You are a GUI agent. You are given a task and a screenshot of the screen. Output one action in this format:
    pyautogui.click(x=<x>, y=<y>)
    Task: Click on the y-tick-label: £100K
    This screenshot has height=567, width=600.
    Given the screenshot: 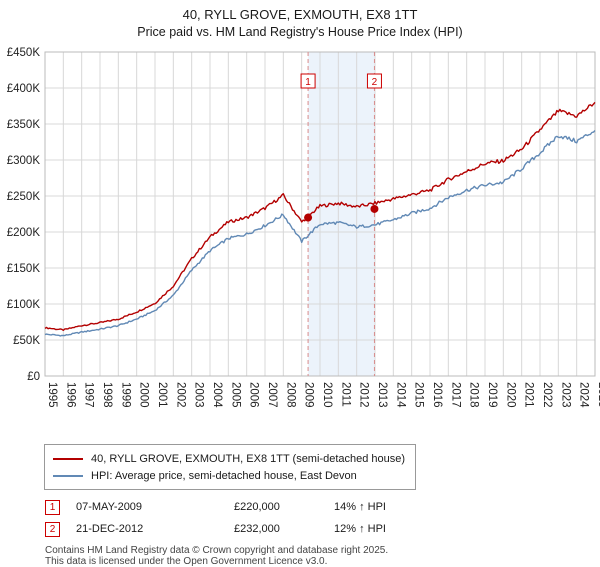 What is the action you would take?
    pyautogui.click(x=24, y=305)
    